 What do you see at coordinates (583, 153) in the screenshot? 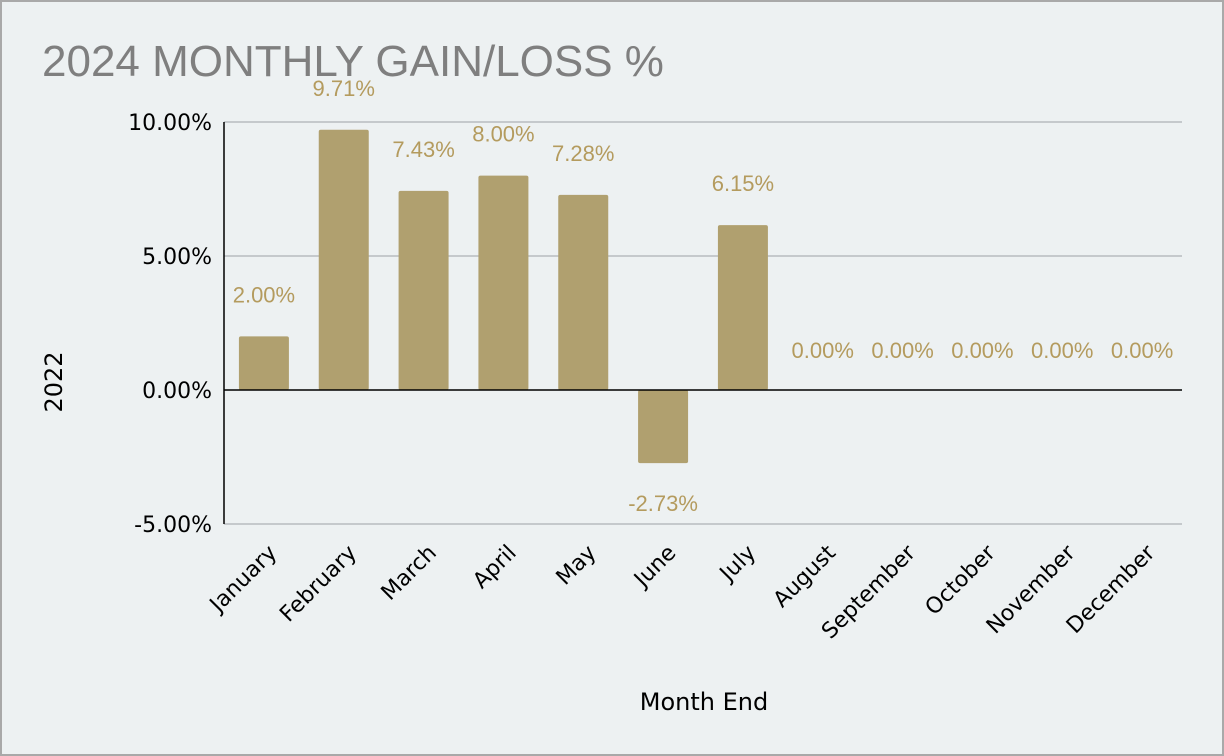
I see `data-label: 7.28%` at bounding box center [583, 153].